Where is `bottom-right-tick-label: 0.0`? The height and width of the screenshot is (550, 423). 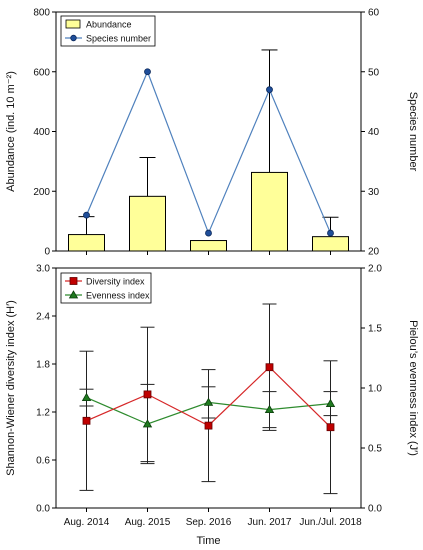
bottom-right-tick-label: 0.0 is located at coordinates (375, 509).